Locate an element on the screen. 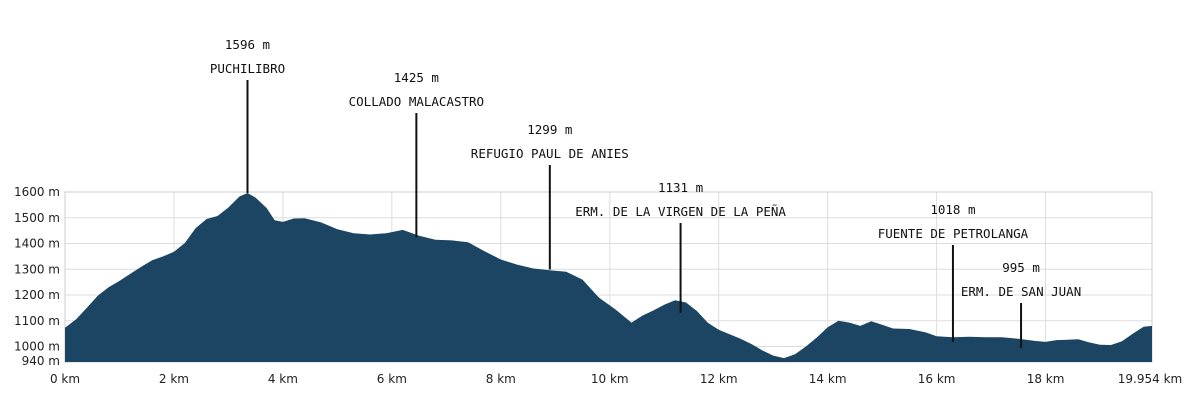  x-tick-label-0: 0 km is located at coordinates (65, 379).